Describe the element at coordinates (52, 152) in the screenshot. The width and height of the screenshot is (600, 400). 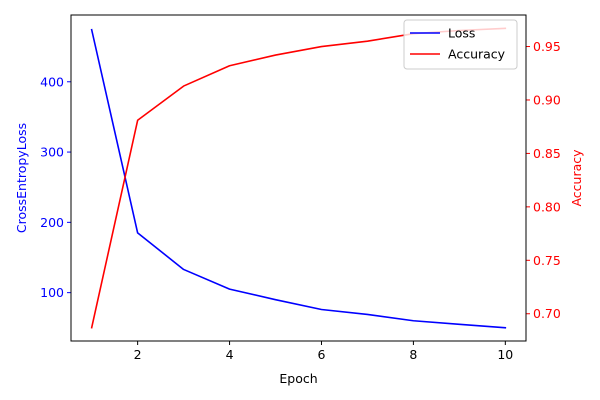
I see `left-y-tick-label: 300` at that location.